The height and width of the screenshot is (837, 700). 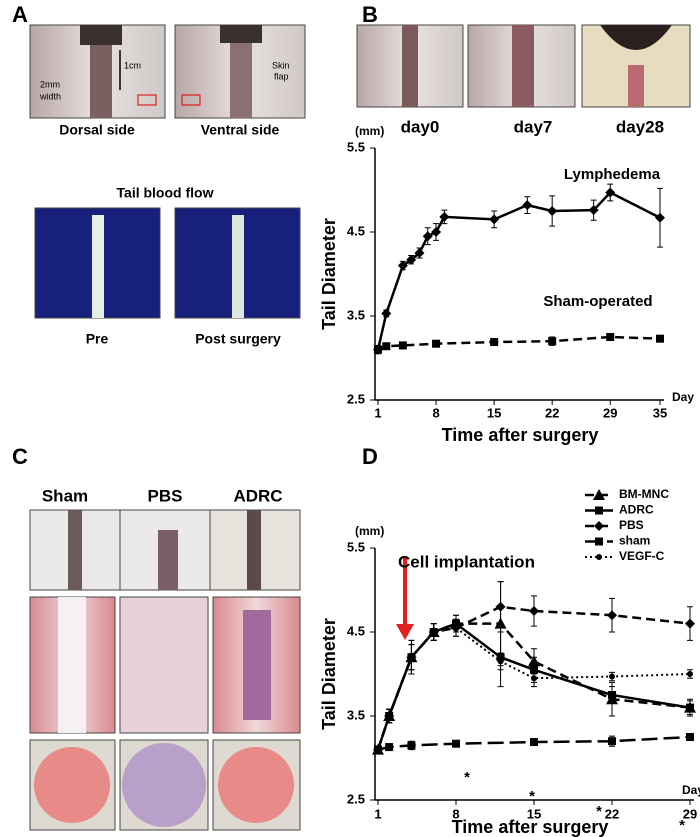 I want to click on caption: Ventral side, so click(x=240, y=130).